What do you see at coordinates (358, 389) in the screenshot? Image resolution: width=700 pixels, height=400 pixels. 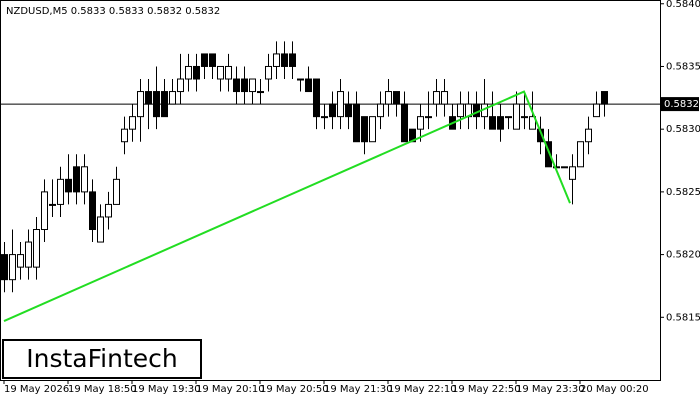 I see `x-tick-label: 19 May 21:30` at bounding box center [358, 389].